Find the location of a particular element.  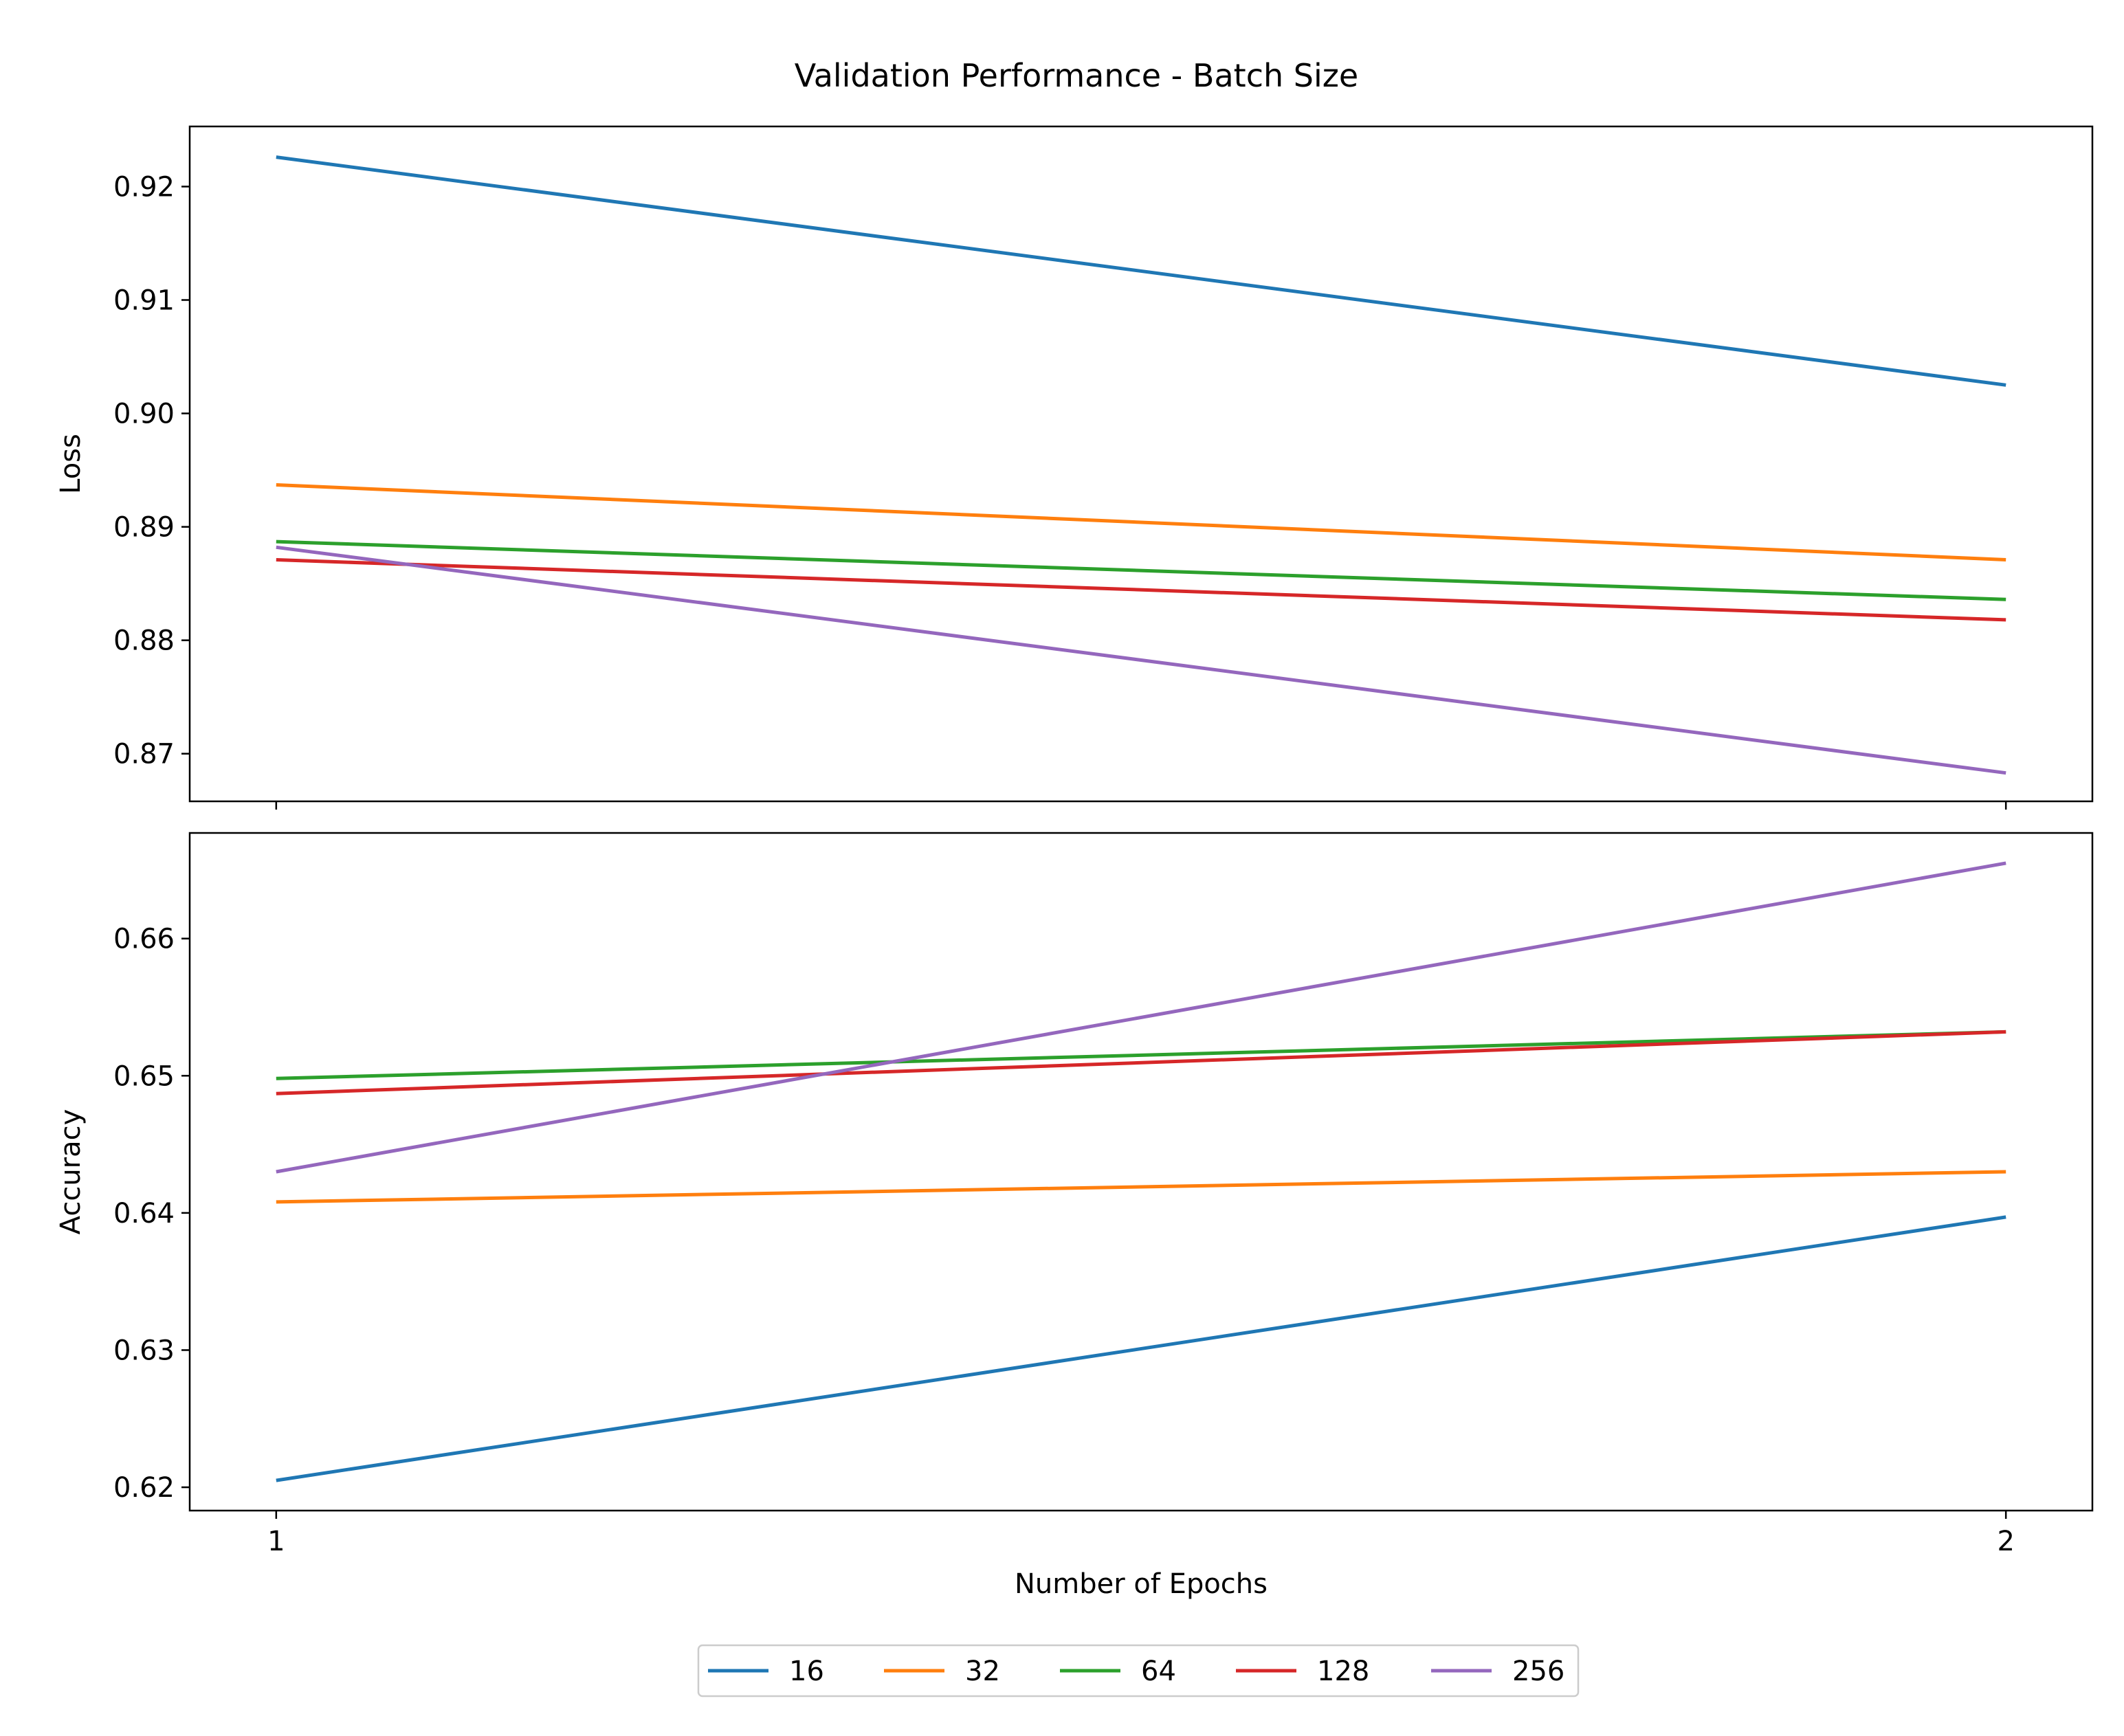

accuracy-series-64-line is located at coordinates (1141, 1055).